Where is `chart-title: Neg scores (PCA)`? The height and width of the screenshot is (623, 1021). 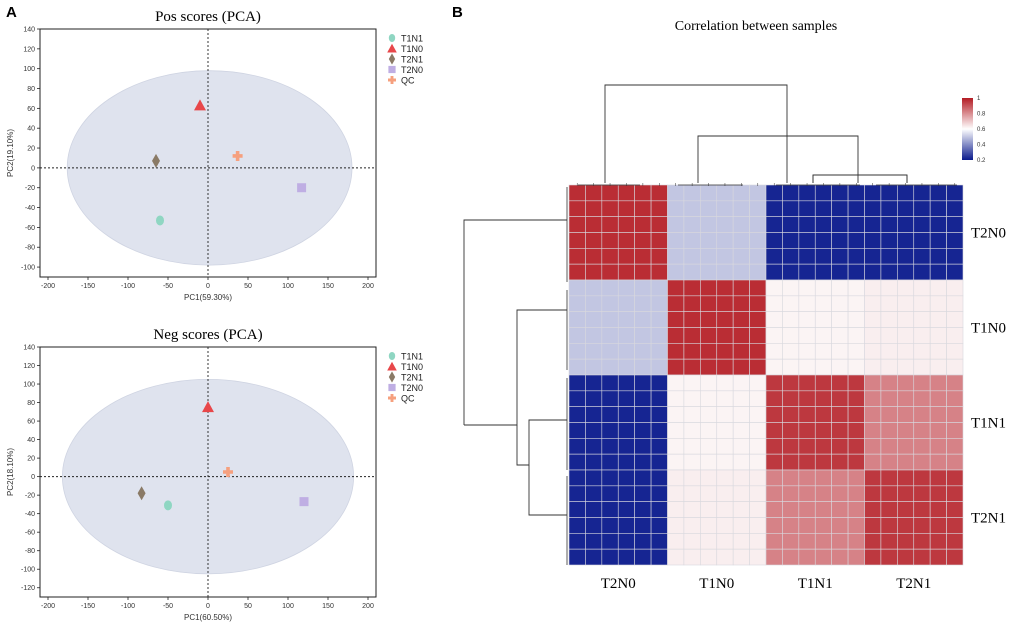
chart-title: Neg scores (PCA) is located at coordinates (207, 335).